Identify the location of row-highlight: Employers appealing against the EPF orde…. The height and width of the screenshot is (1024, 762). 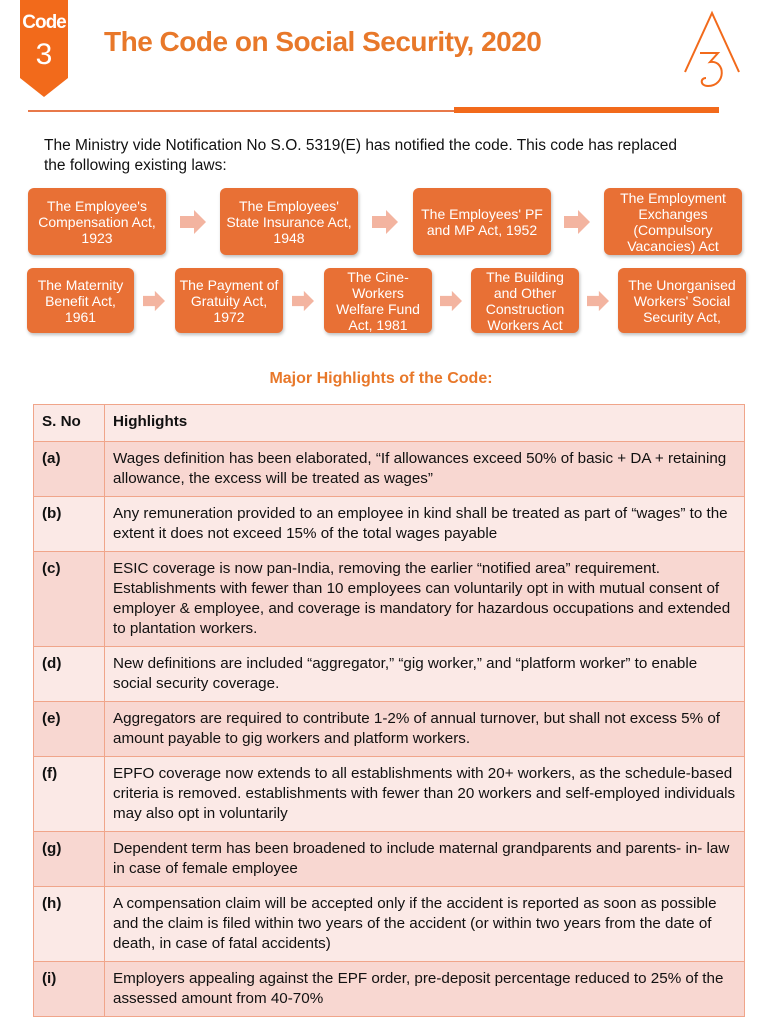
(424, 989).